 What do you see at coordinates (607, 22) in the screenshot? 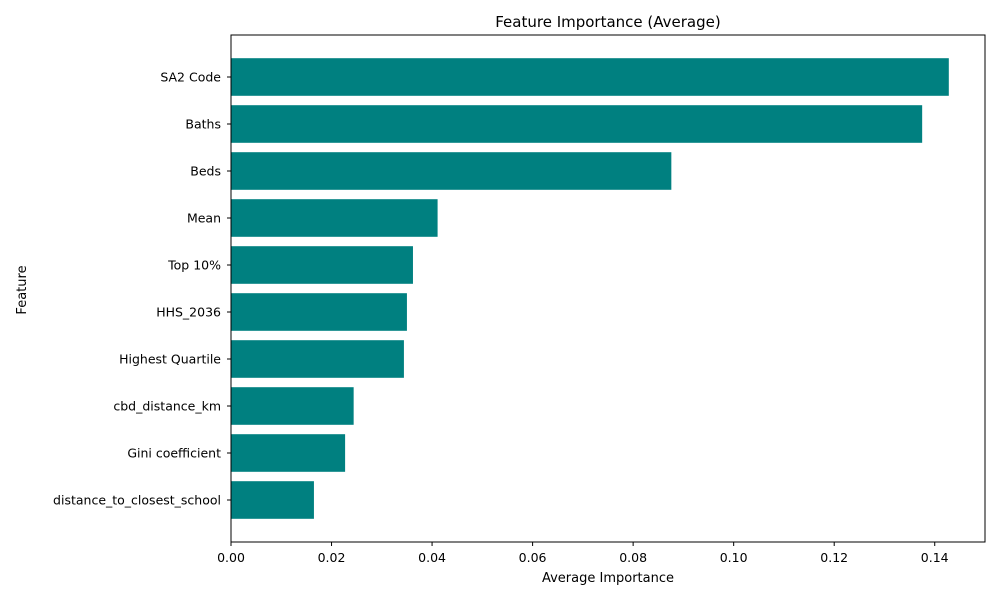
I see `chart-title: Feature Importance (Average)` at bounding box center [607, 22].